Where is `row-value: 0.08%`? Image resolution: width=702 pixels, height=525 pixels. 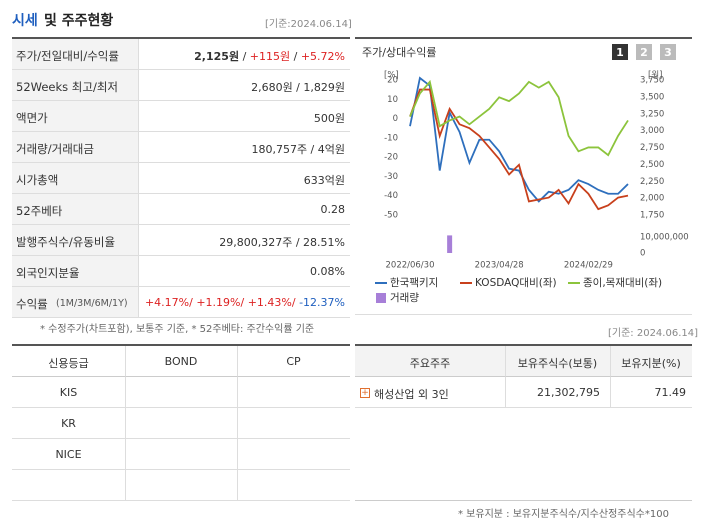 row-value: 0.08% is located at coordinates (327, 271).